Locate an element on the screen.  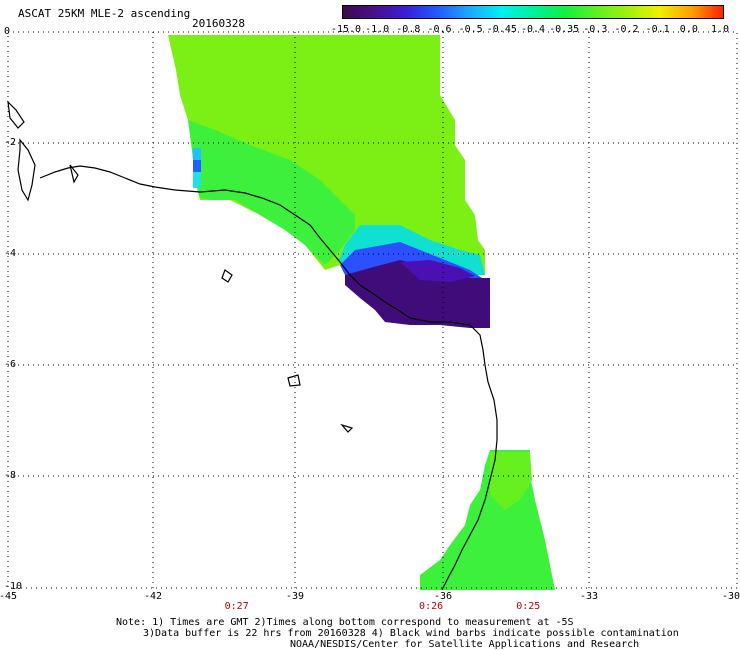
swath-north-violet is located at coordinates (437, 271).